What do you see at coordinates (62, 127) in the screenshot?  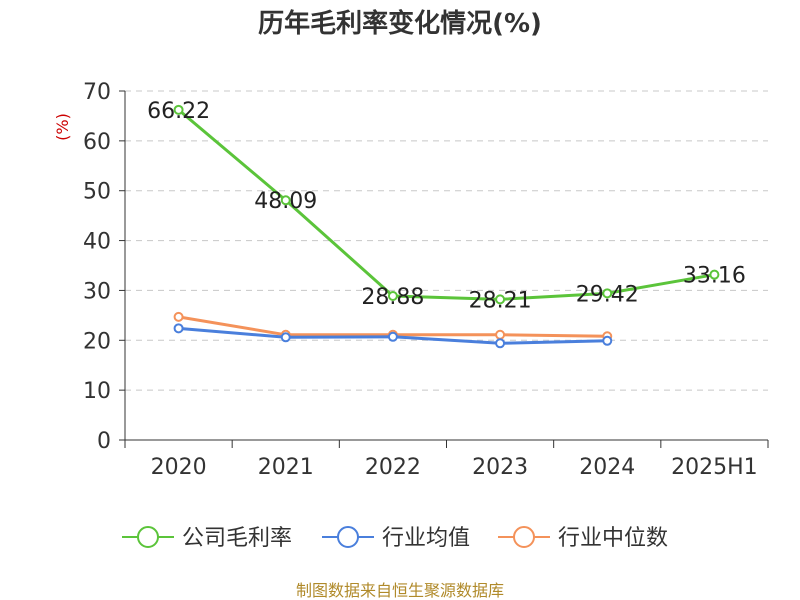 I see `y-axis-label: (%)` at bounding box center [62, 127].